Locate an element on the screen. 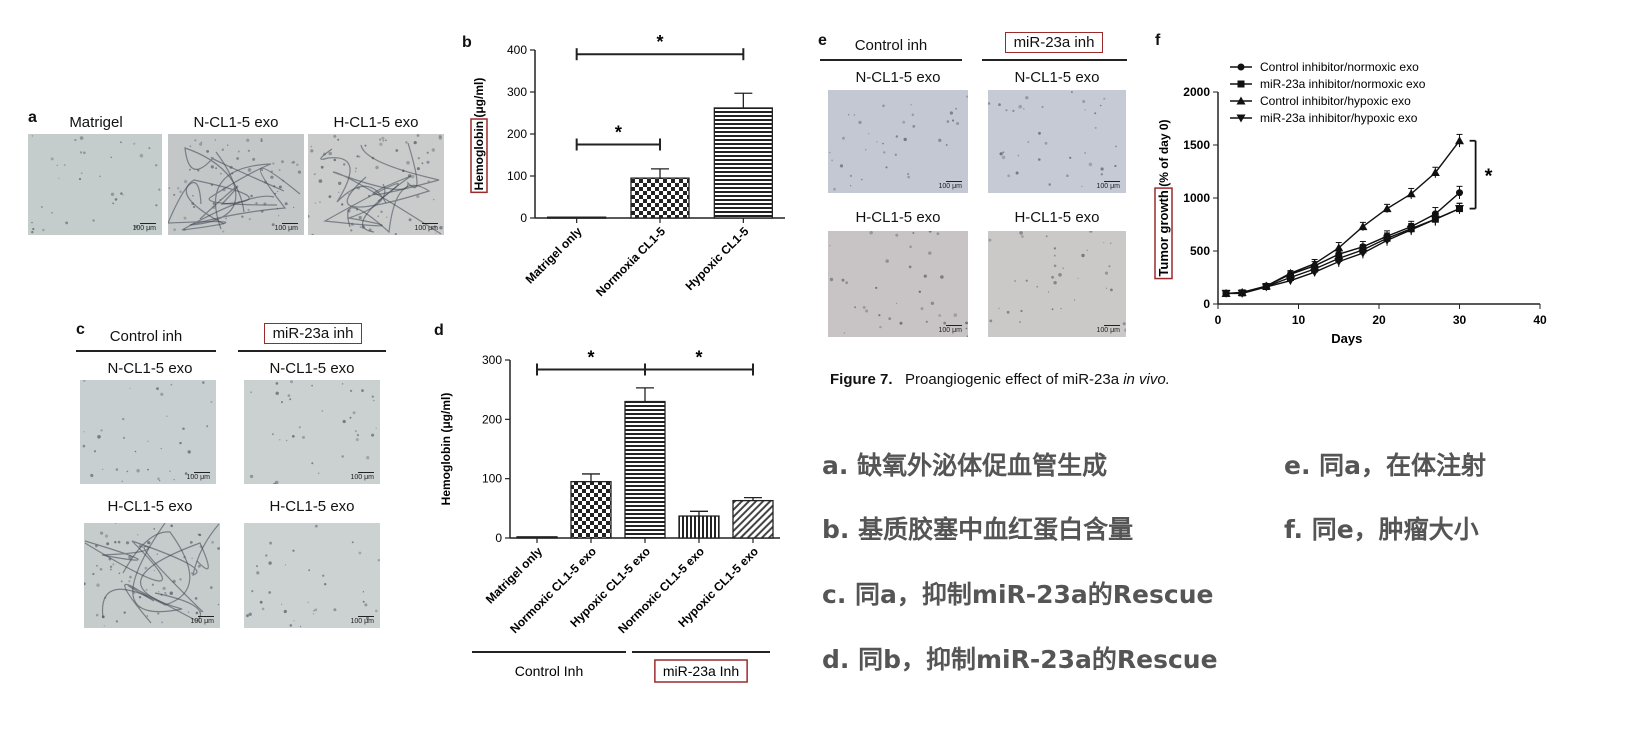 The height and width of the screenshot is (738, 1626). figure-caption-text: Proangiogenic effect of miR-23a is located at coordinates (1014, 379).